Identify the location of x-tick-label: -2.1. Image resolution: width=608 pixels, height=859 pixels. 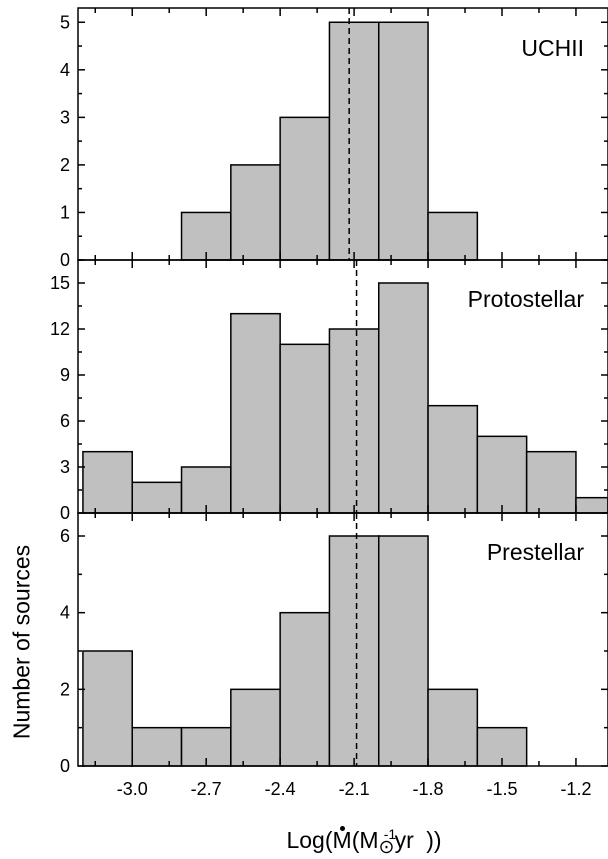
(354, 789).